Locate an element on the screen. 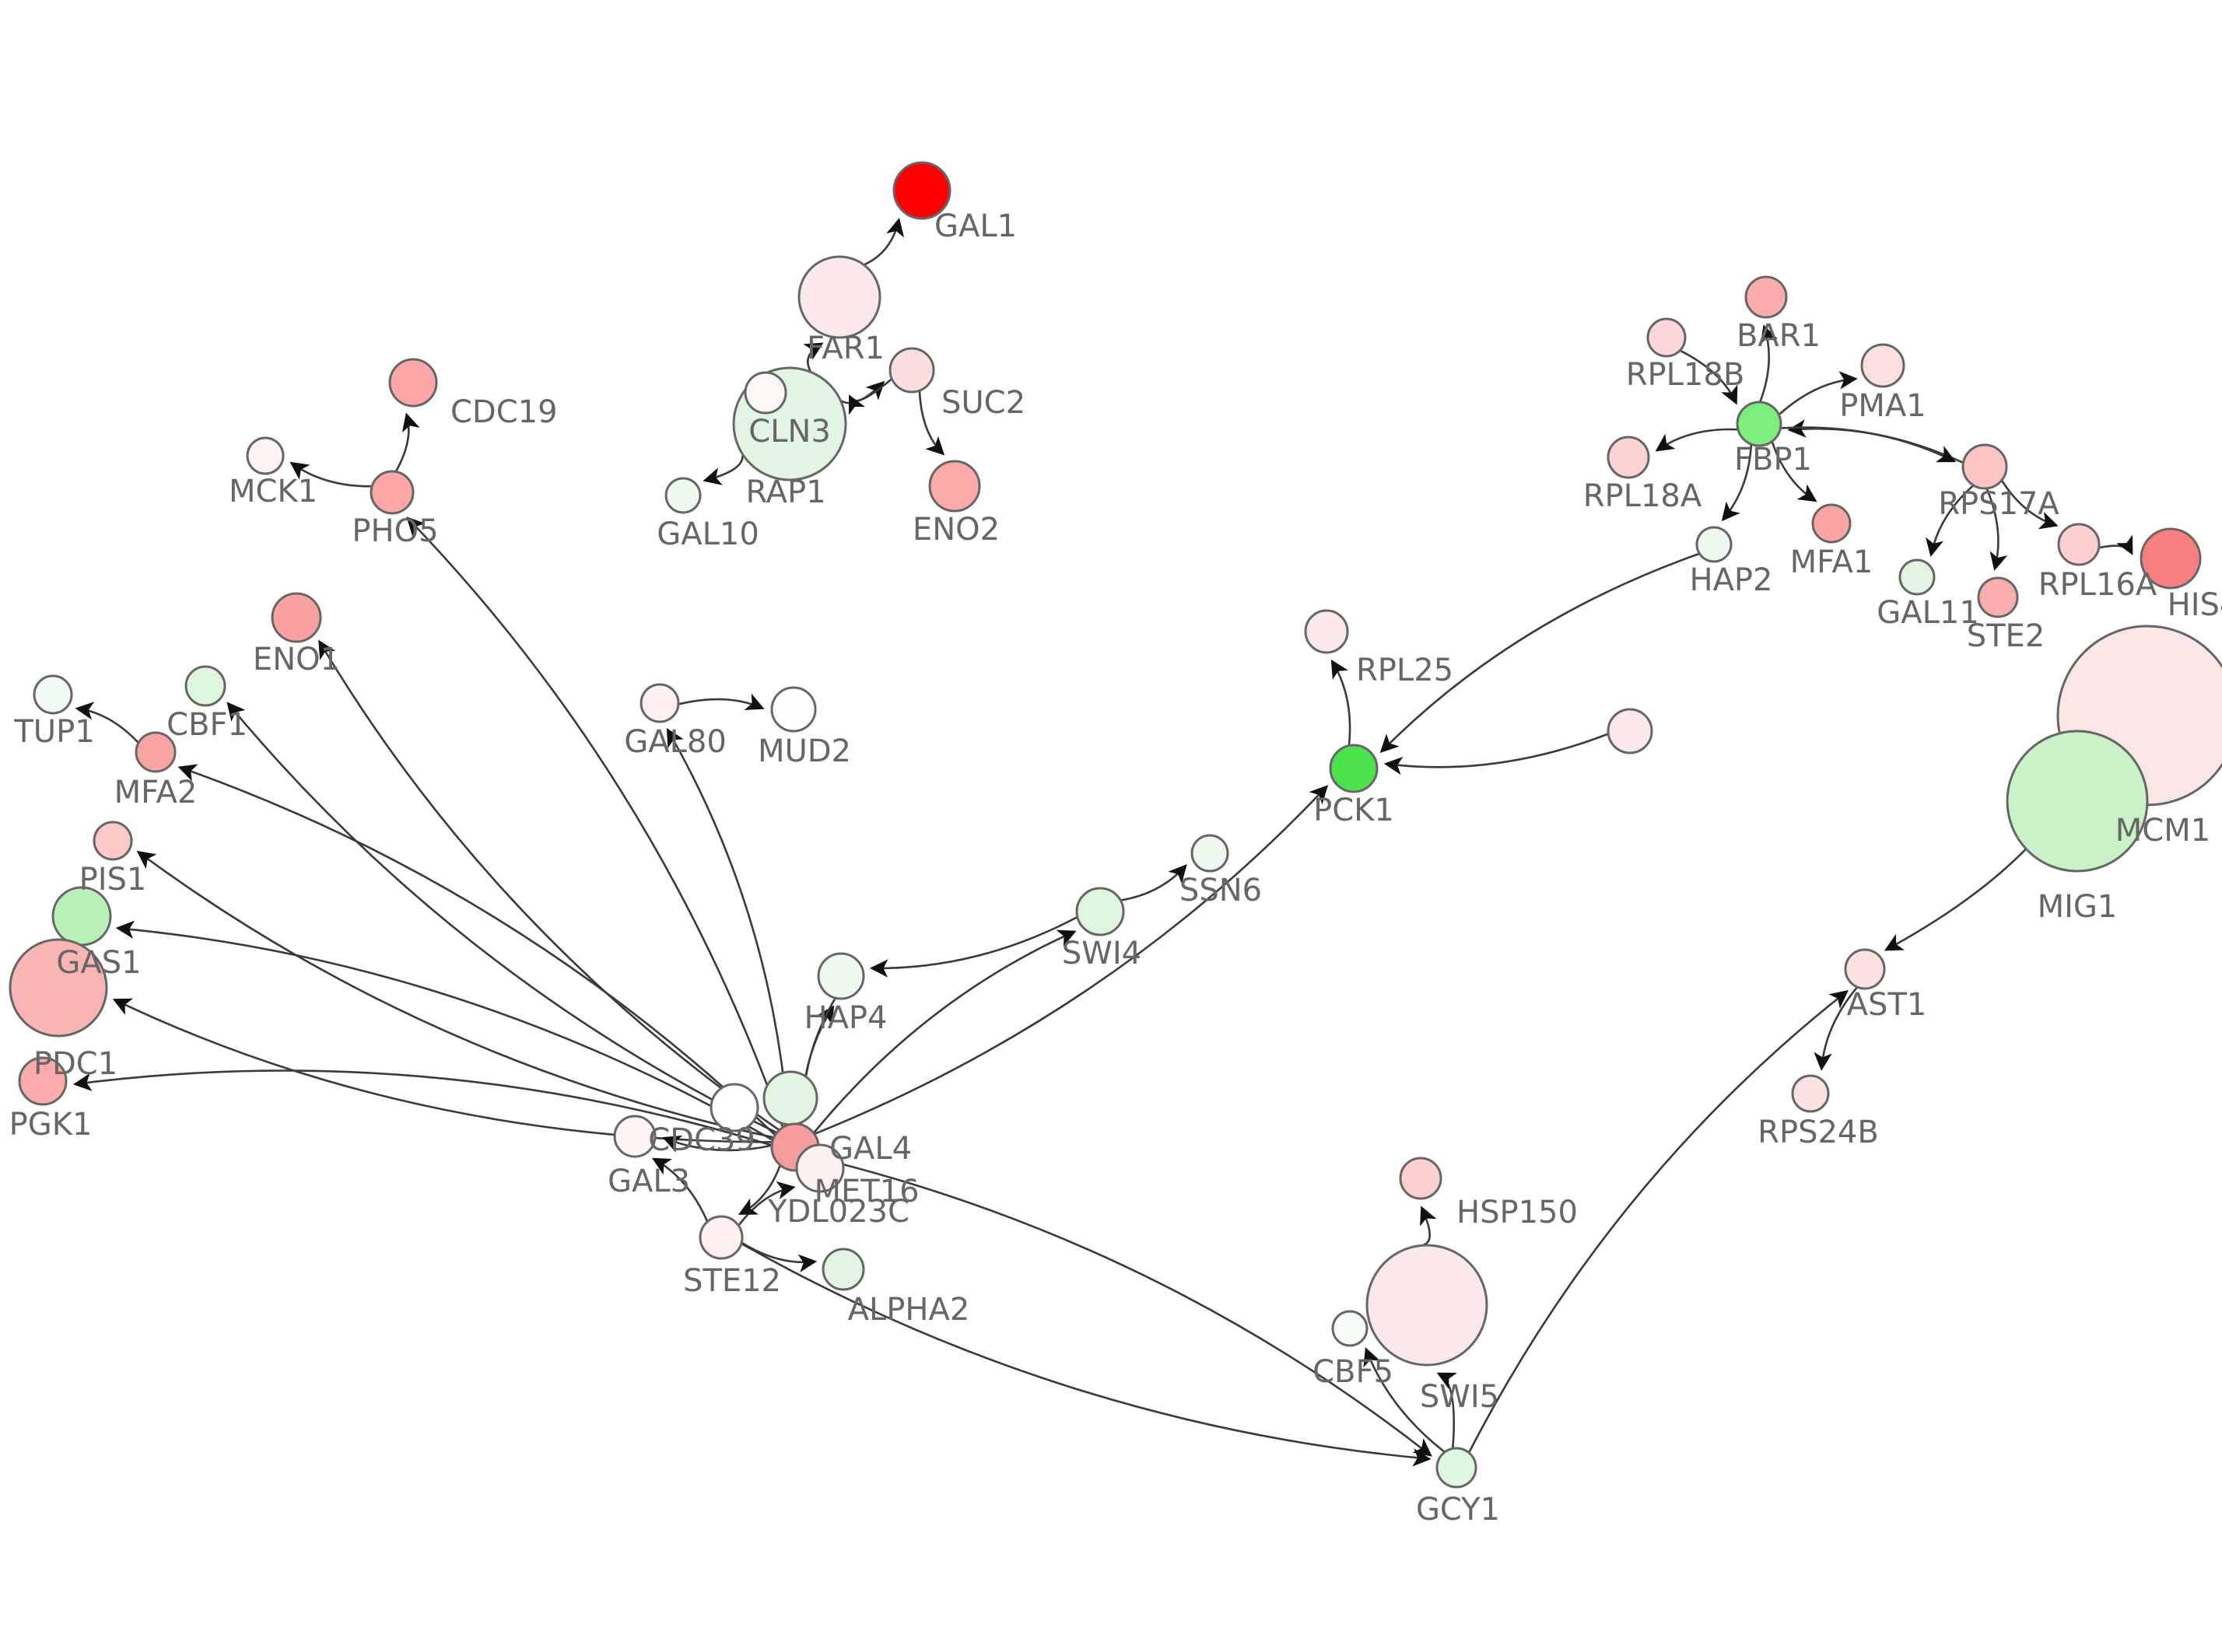 The width and height of the screenshot is (2222, 1652). node-label-eno1: ENO1 is located at coordinates (296, 659).